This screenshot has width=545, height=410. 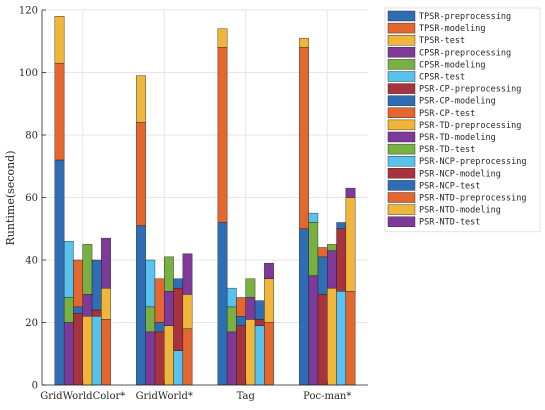 I want to click on legend-label: PSR-CP-test, so click(x=447, y=114).